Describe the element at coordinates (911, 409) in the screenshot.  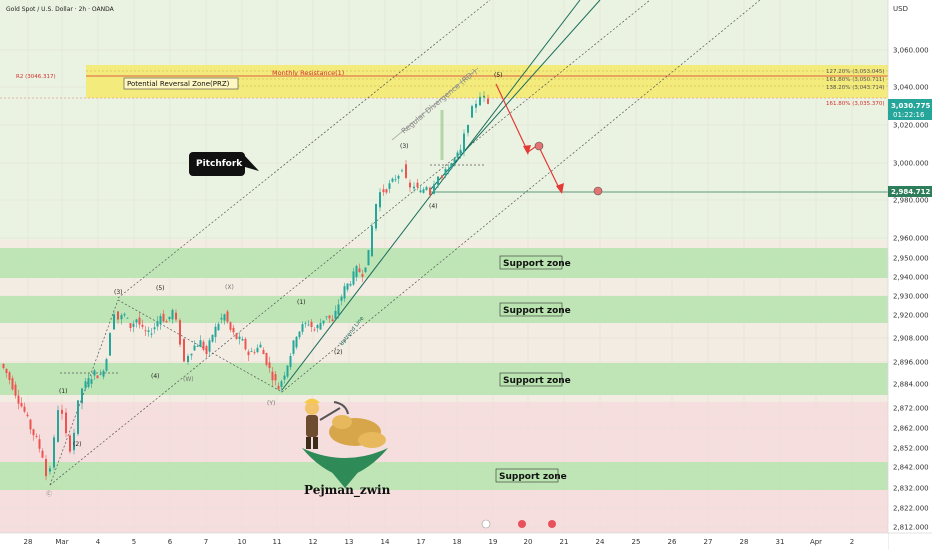
I see `price-tick-label: 2,872.000` at that location.